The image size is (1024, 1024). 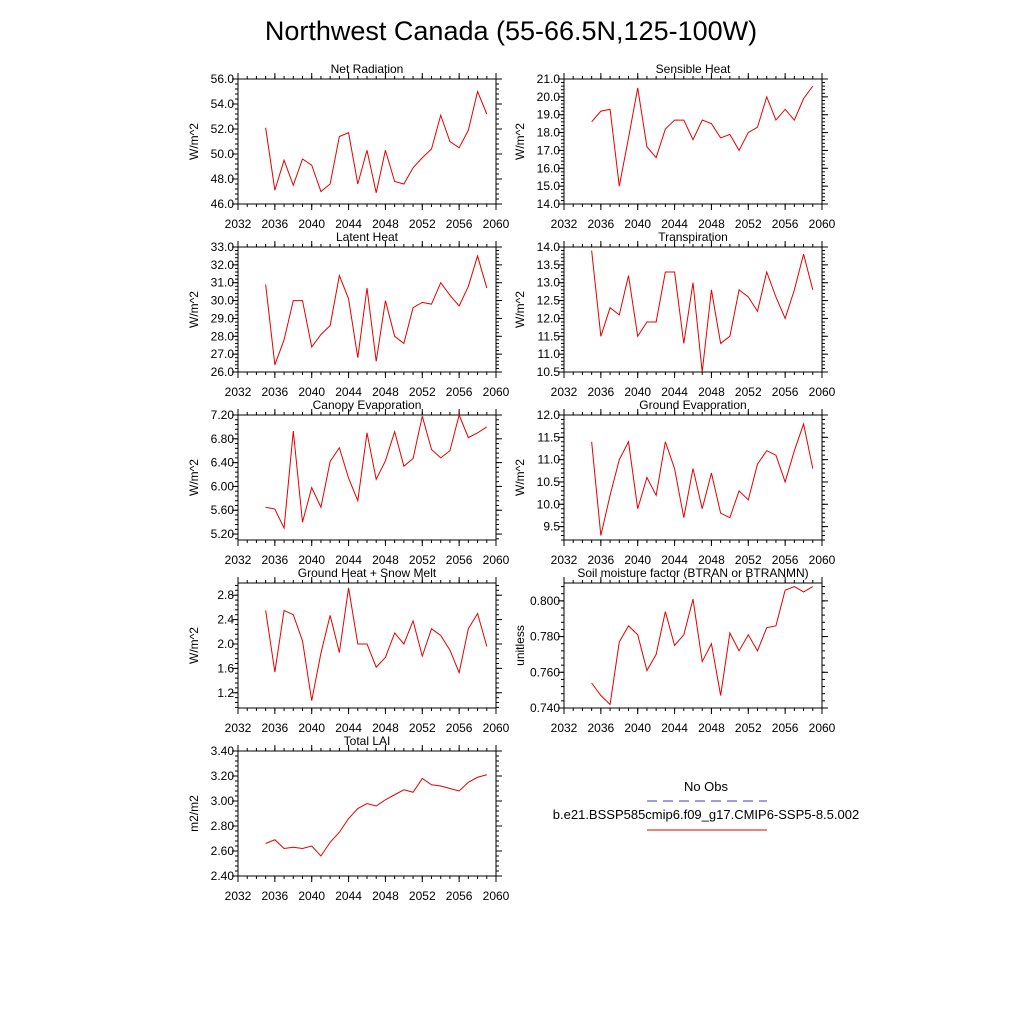 What do you see at coordinates (223, 154) in the screenshot?
I see `y-tick-label: 50.0` at bounding box center [223, 154].